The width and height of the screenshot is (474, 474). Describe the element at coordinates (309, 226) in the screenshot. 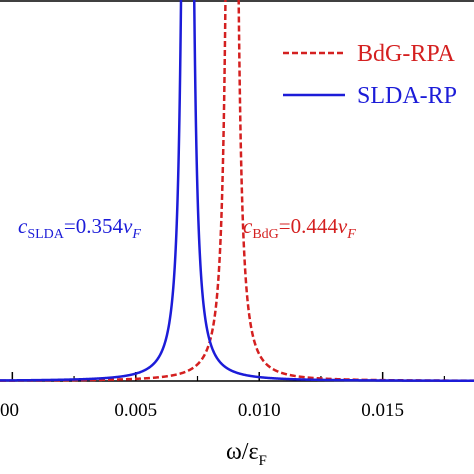

I see `annotation-bdg-value: =0.444` at that location.